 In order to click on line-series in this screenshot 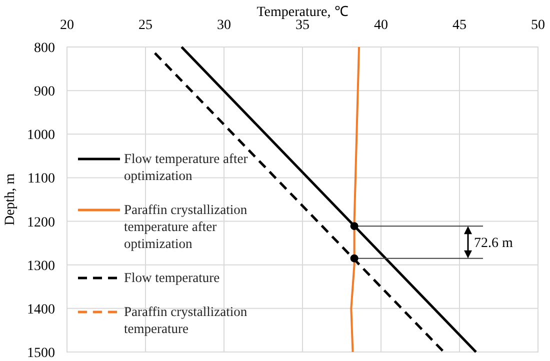, I will do `click(355, 199)`.